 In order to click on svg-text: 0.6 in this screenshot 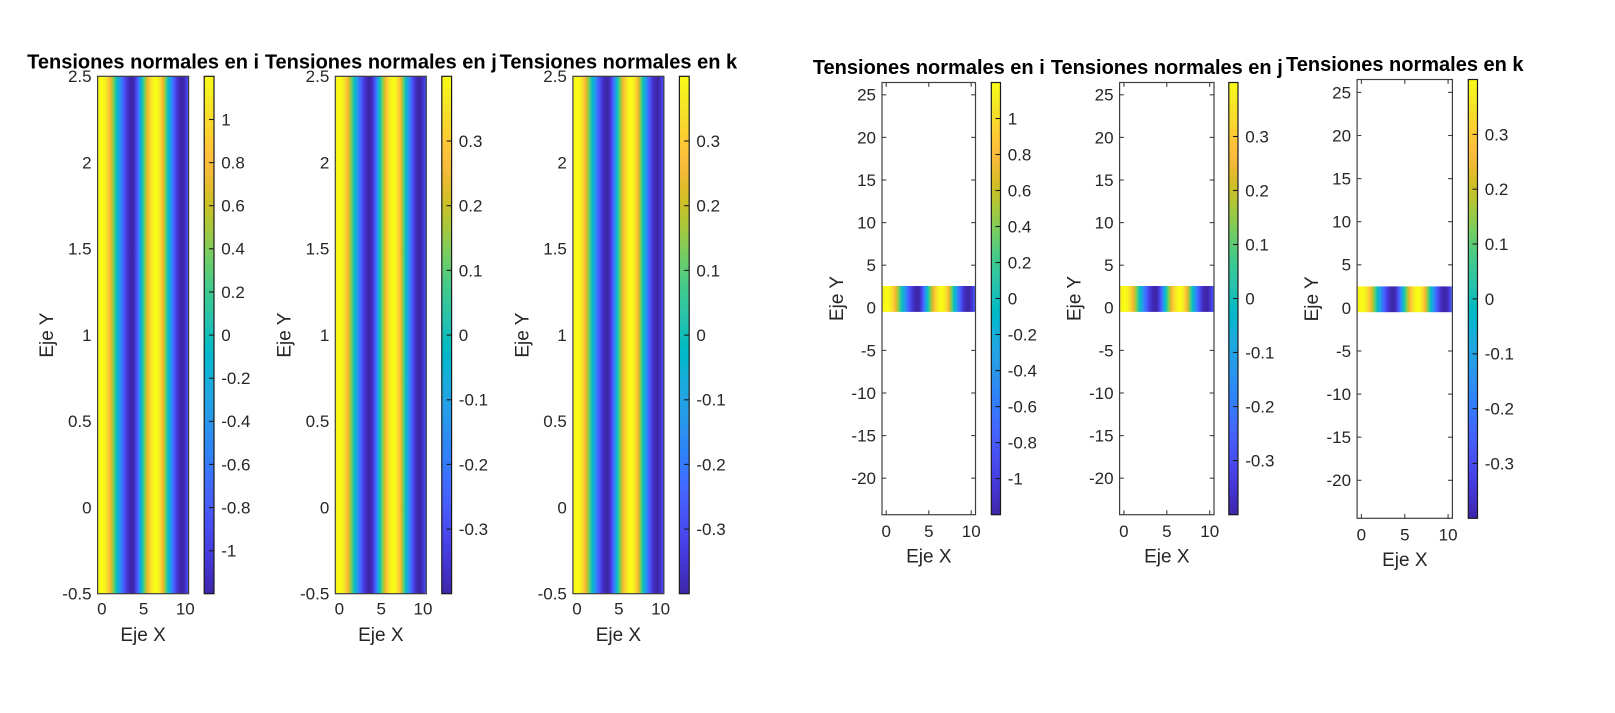, I will do `click(1020, 190)`.